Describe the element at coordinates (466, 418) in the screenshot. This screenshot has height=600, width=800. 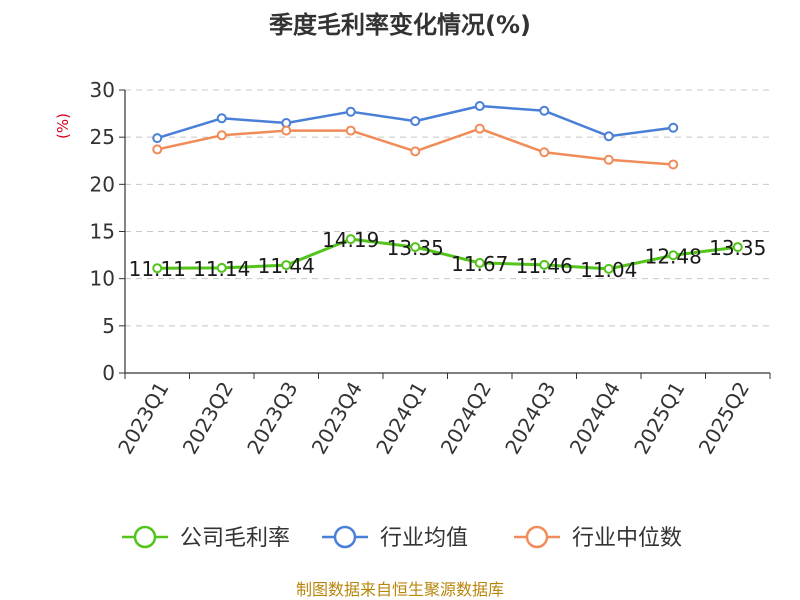
I see `x-tick-label: 2024Q2` at that location.